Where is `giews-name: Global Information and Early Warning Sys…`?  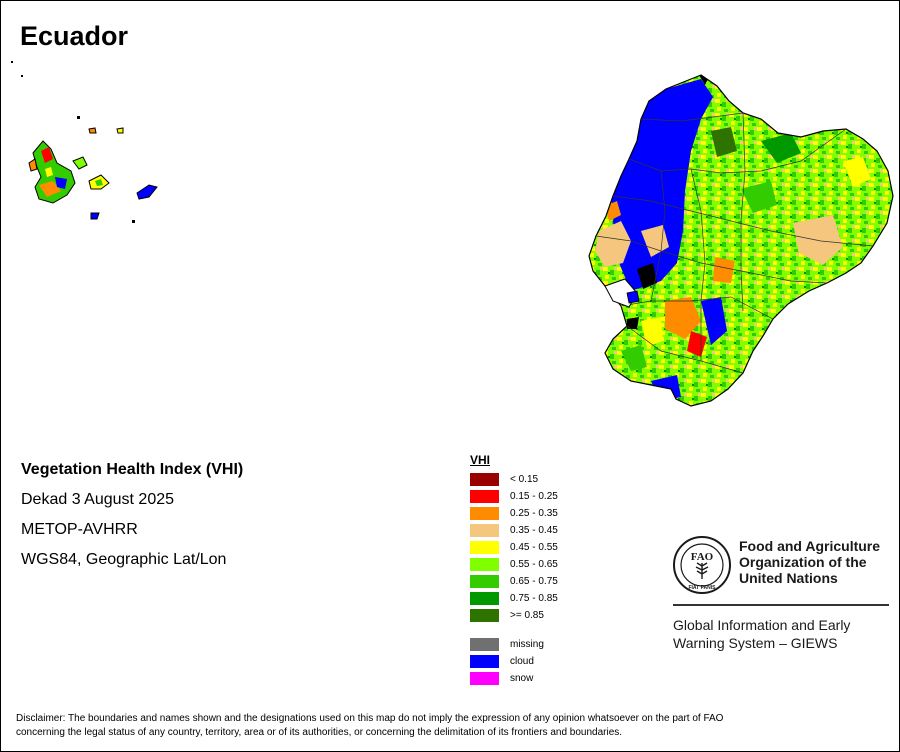 giews-name: Global Information and Early Warning Sys… is located at coordinates (761, 634).